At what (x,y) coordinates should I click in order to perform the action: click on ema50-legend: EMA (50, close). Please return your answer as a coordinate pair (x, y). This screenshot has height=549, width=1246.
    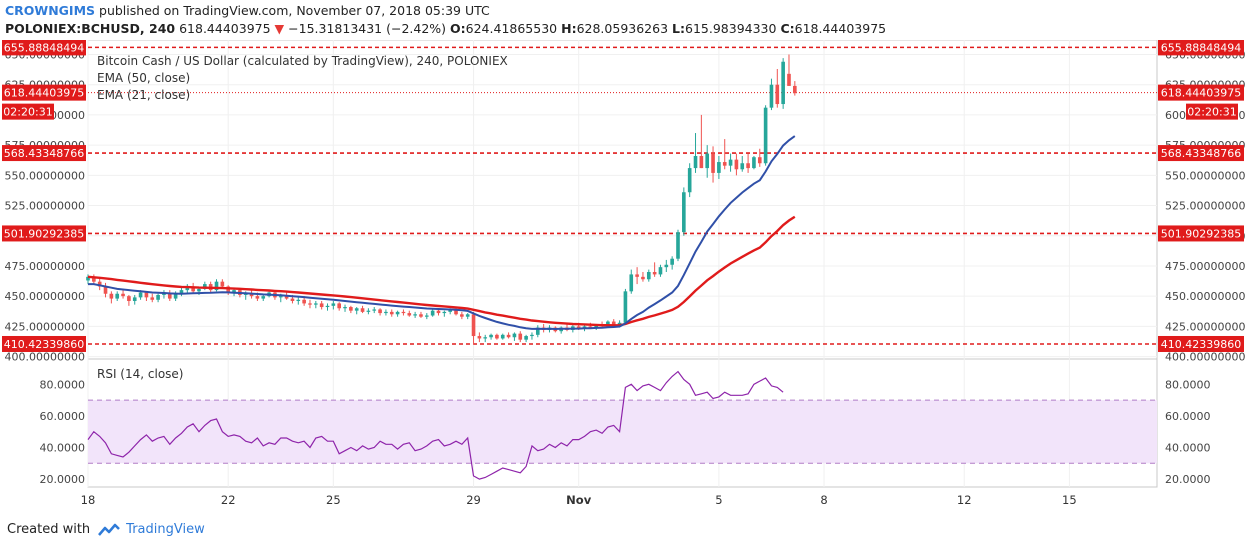
    Looking at the image, I should click on (143, 78).